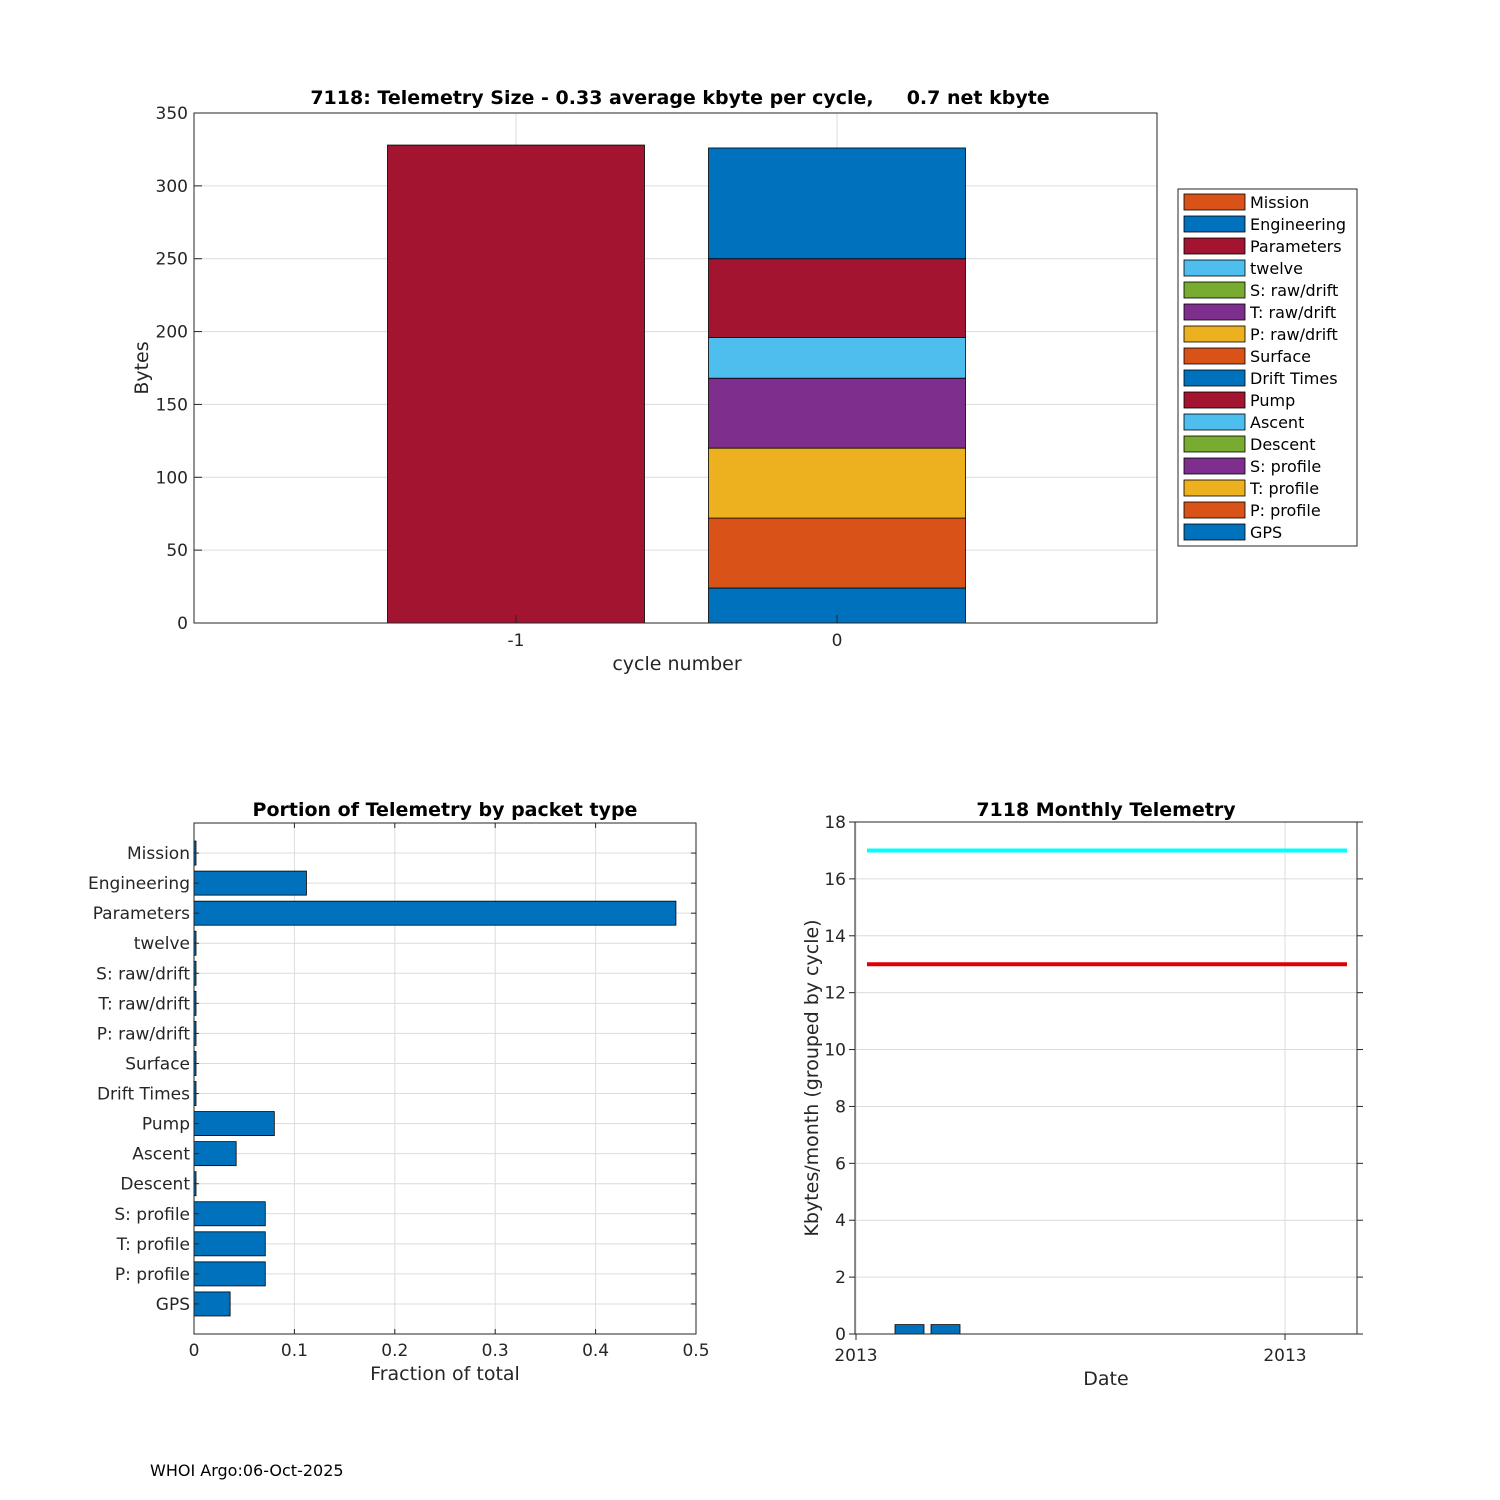 This screenshot has height=1500, width=1500. I want to click on legend-label: T: raw/drift, so click(1292, 312).